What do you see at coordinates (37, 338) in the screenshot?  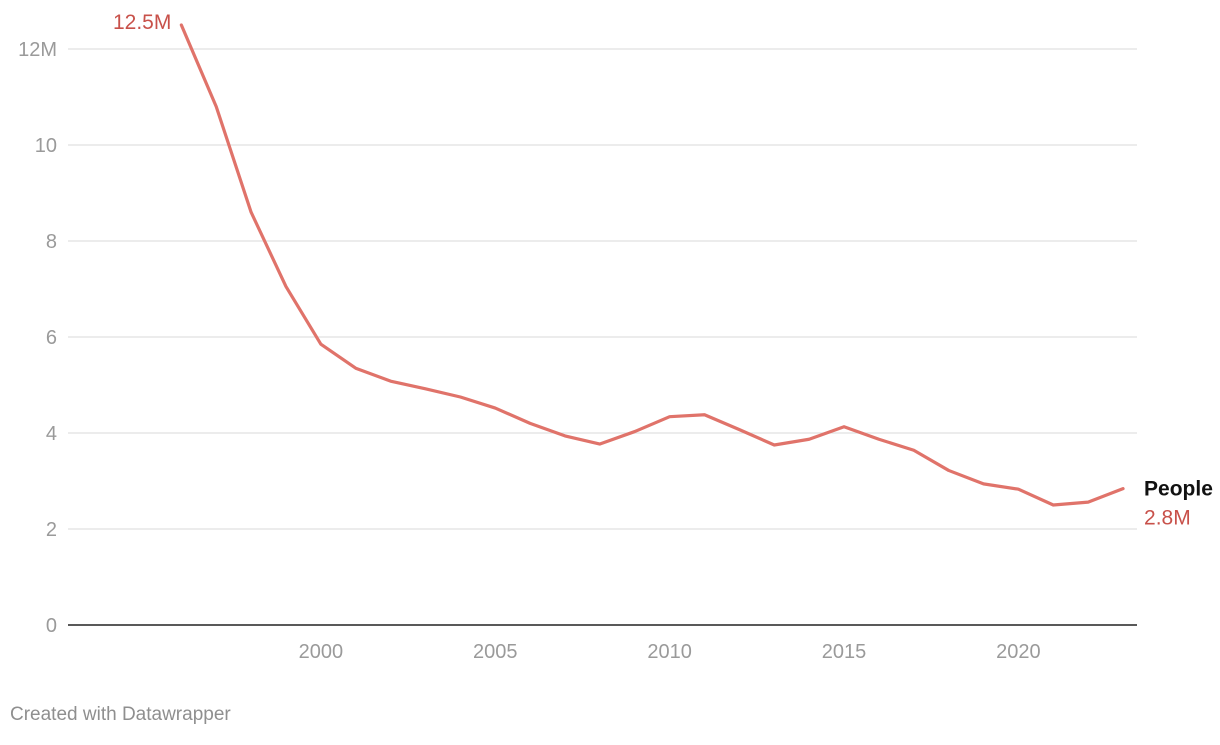 I see `y-axis-ticks: 0 2 4 6 8 10 12M` at bounding box center [37, 338].